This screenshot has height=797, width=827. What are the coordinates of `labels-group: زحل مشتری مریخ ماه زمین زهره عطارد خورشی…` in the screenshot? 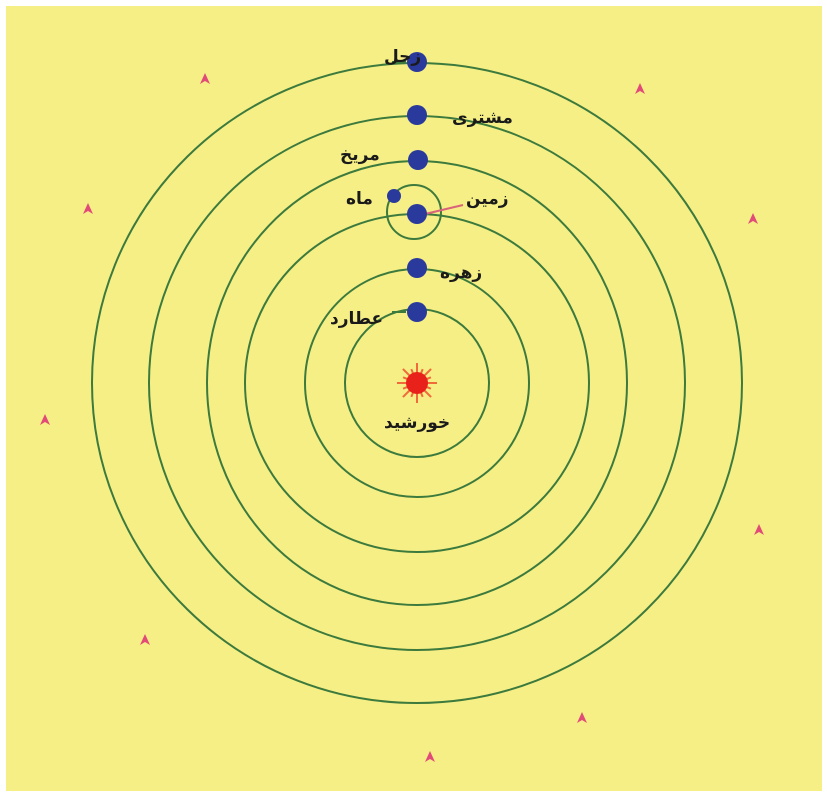 It's located at (421, 240).